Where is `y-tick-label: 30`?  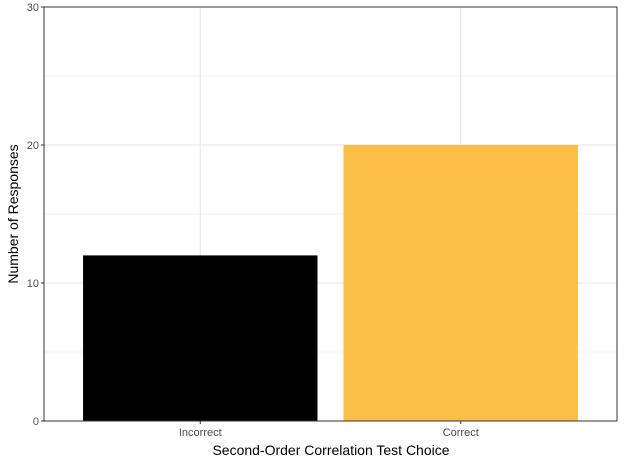
y-tick-label: 30 is located at coordinates (33, 8).